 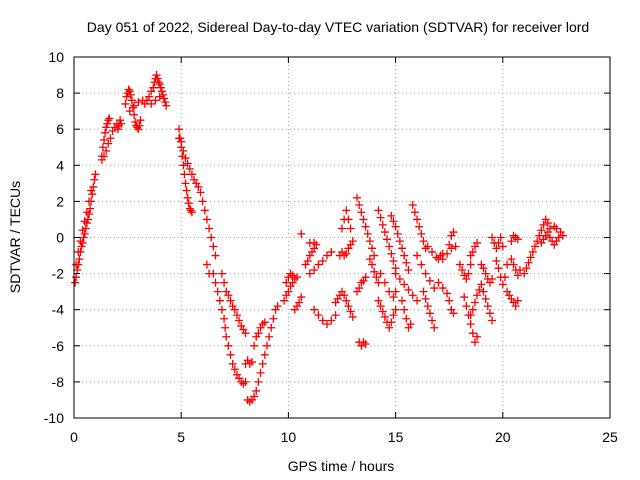 I want to click on y-tick-label: -8, so click(x=58, y=382).